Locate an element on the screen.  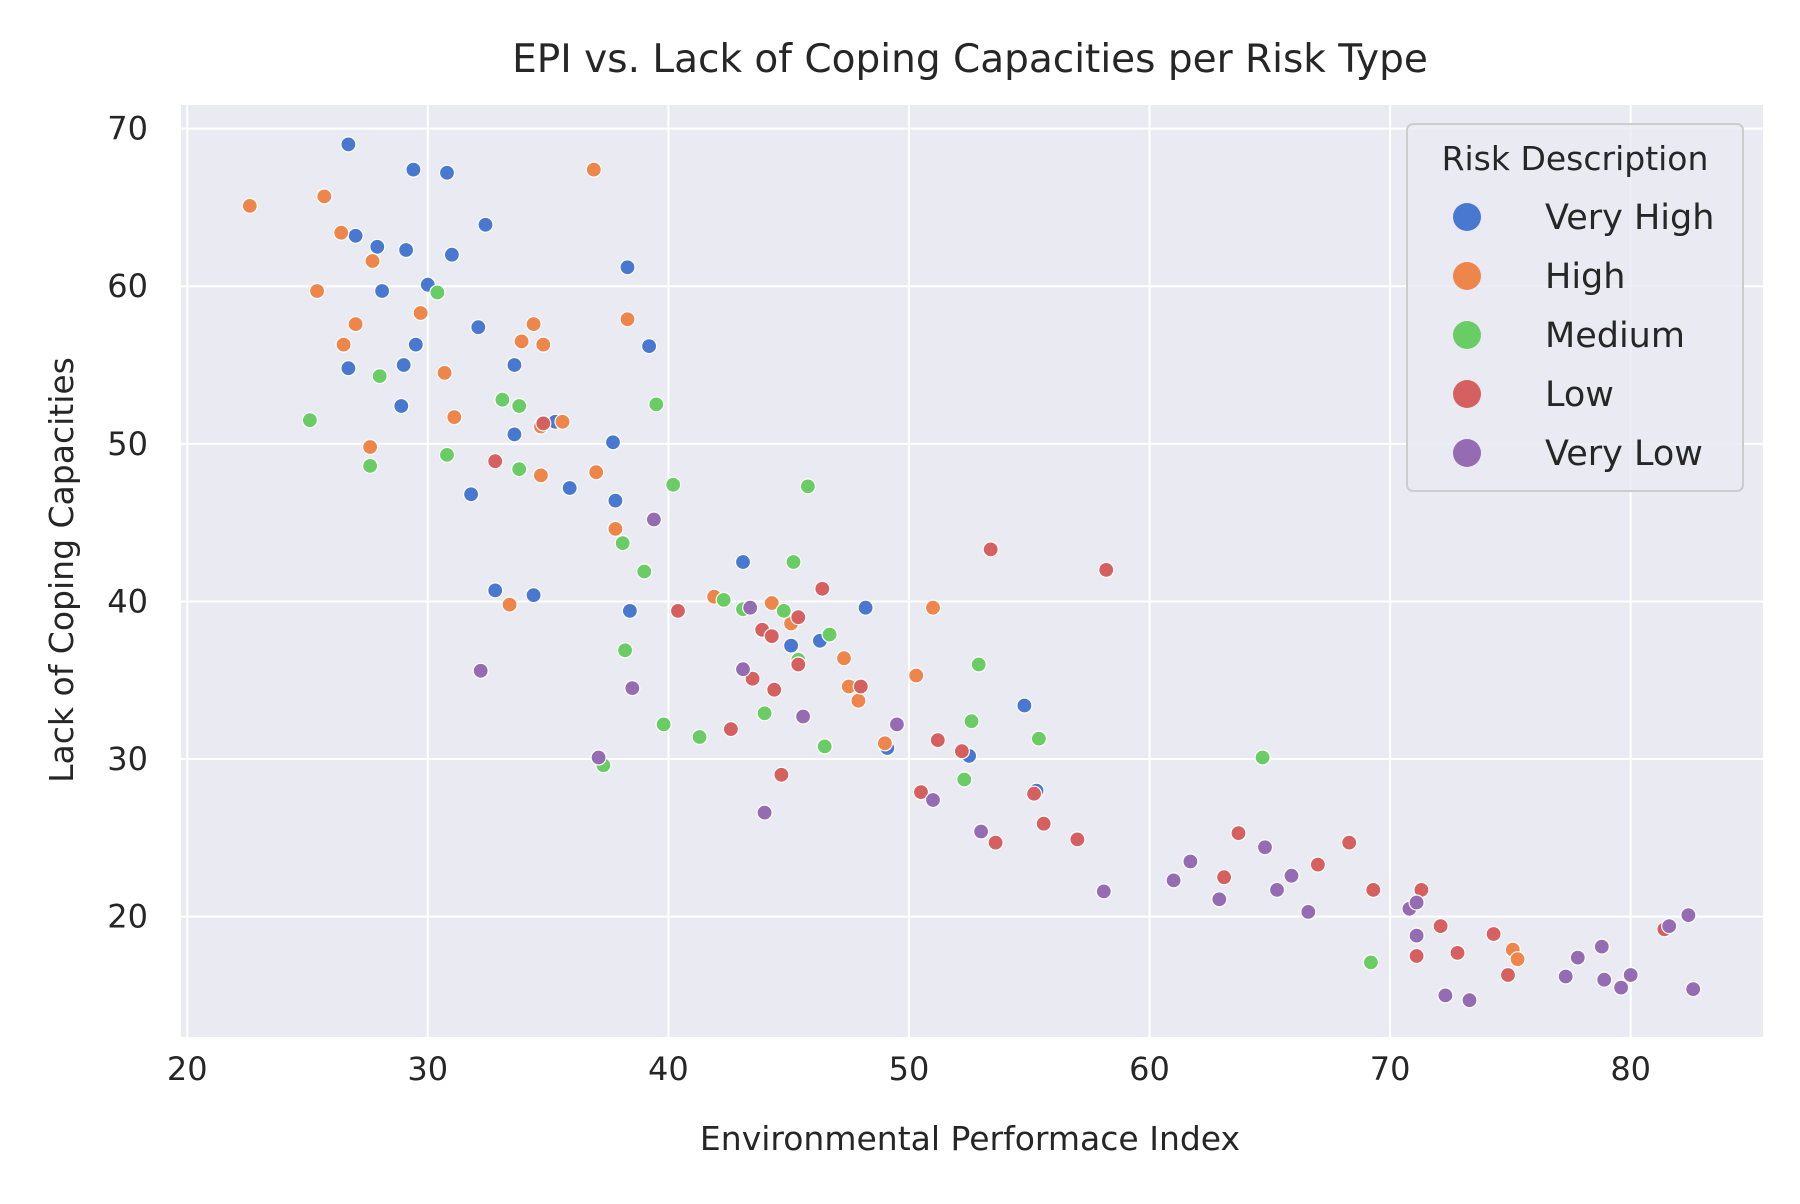
y-tick-label: 30 is located at coordinates (127, 759).